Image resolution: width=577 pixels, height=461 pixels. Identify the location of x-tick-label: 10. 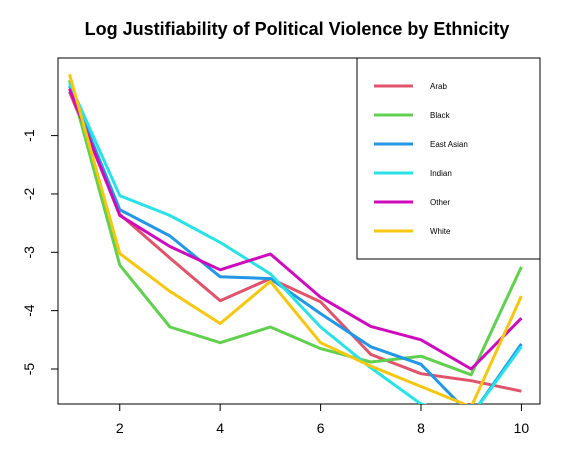
(522, 428).